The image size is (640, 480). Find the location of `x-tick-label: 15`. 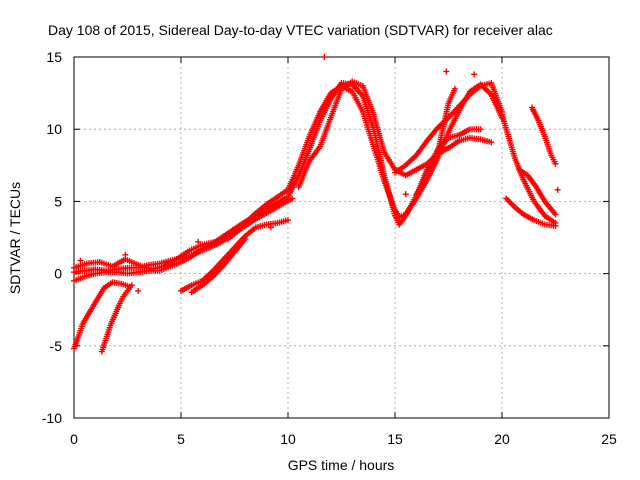

x-tick-label: 15 is located at coordinates (395, 439).